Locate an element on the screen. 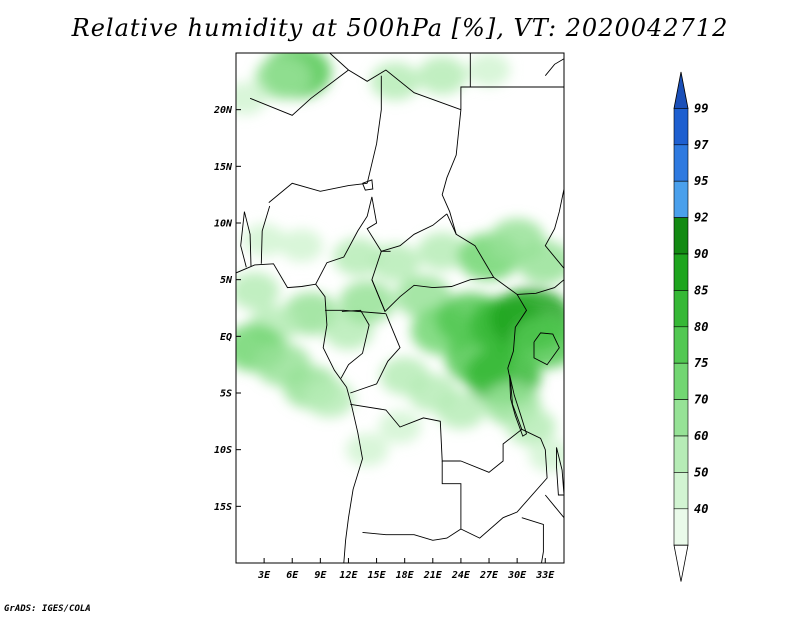 This screenshot has height=618, width=800. lon-tick-label: 15E is located at coordinates (377, 575).